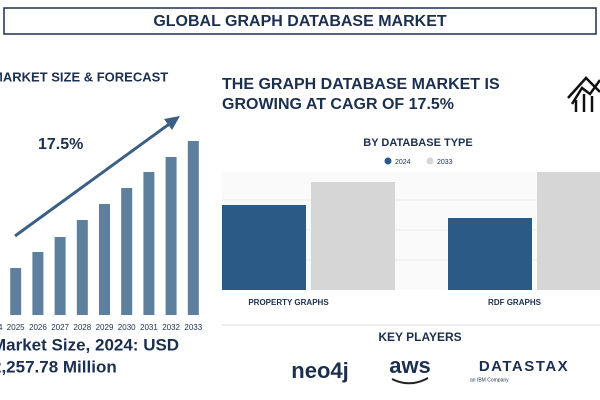 Image resolution: width=600 pixels, height=400 pixels. I want to click on key-players-title: KEY PLAYERS, so click(419, 337).